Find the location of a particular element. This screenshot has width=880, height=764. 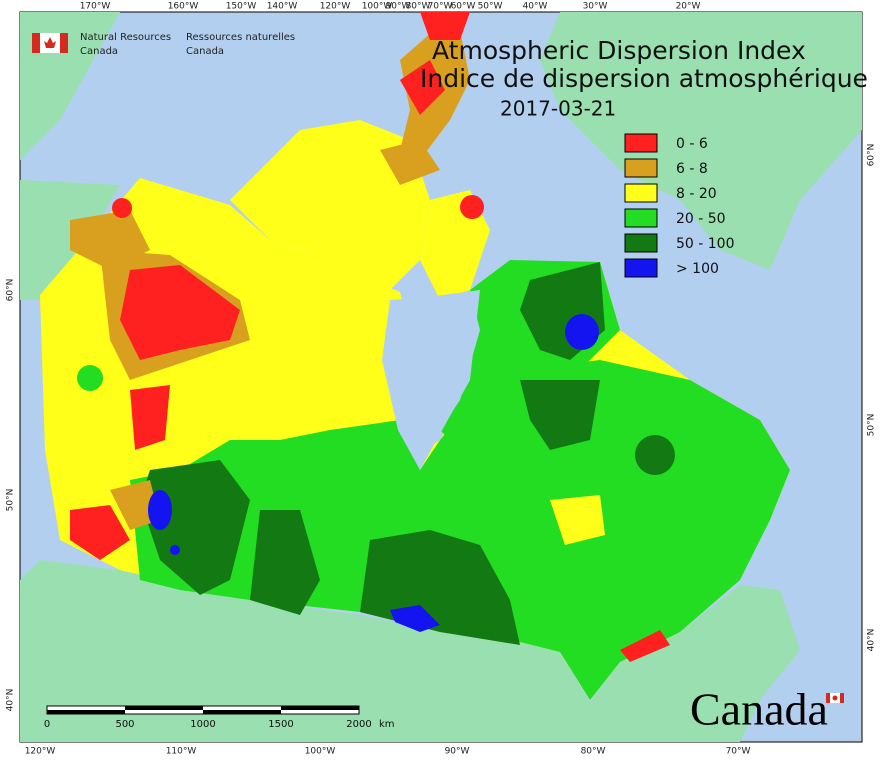

scale-label: 1000 is located at coordinates (202, 724).